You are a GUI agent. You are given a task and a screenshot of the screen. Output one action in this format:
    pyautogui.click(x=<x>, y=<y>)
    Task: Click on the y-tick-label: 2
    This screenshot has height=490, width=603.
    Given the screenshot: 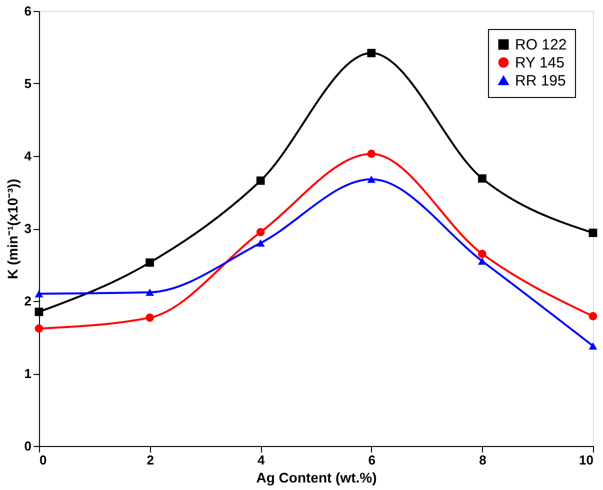 What is the action you would take?
    pyautogui.click(x=28, y=301)
    